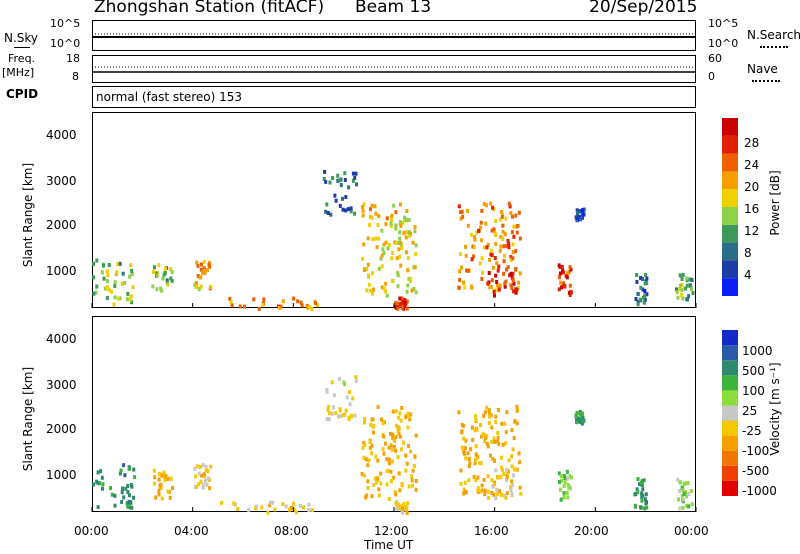 The image size is (800, 554). I want to click on nsearch-tick-low: 10^0, so click(723, 43).